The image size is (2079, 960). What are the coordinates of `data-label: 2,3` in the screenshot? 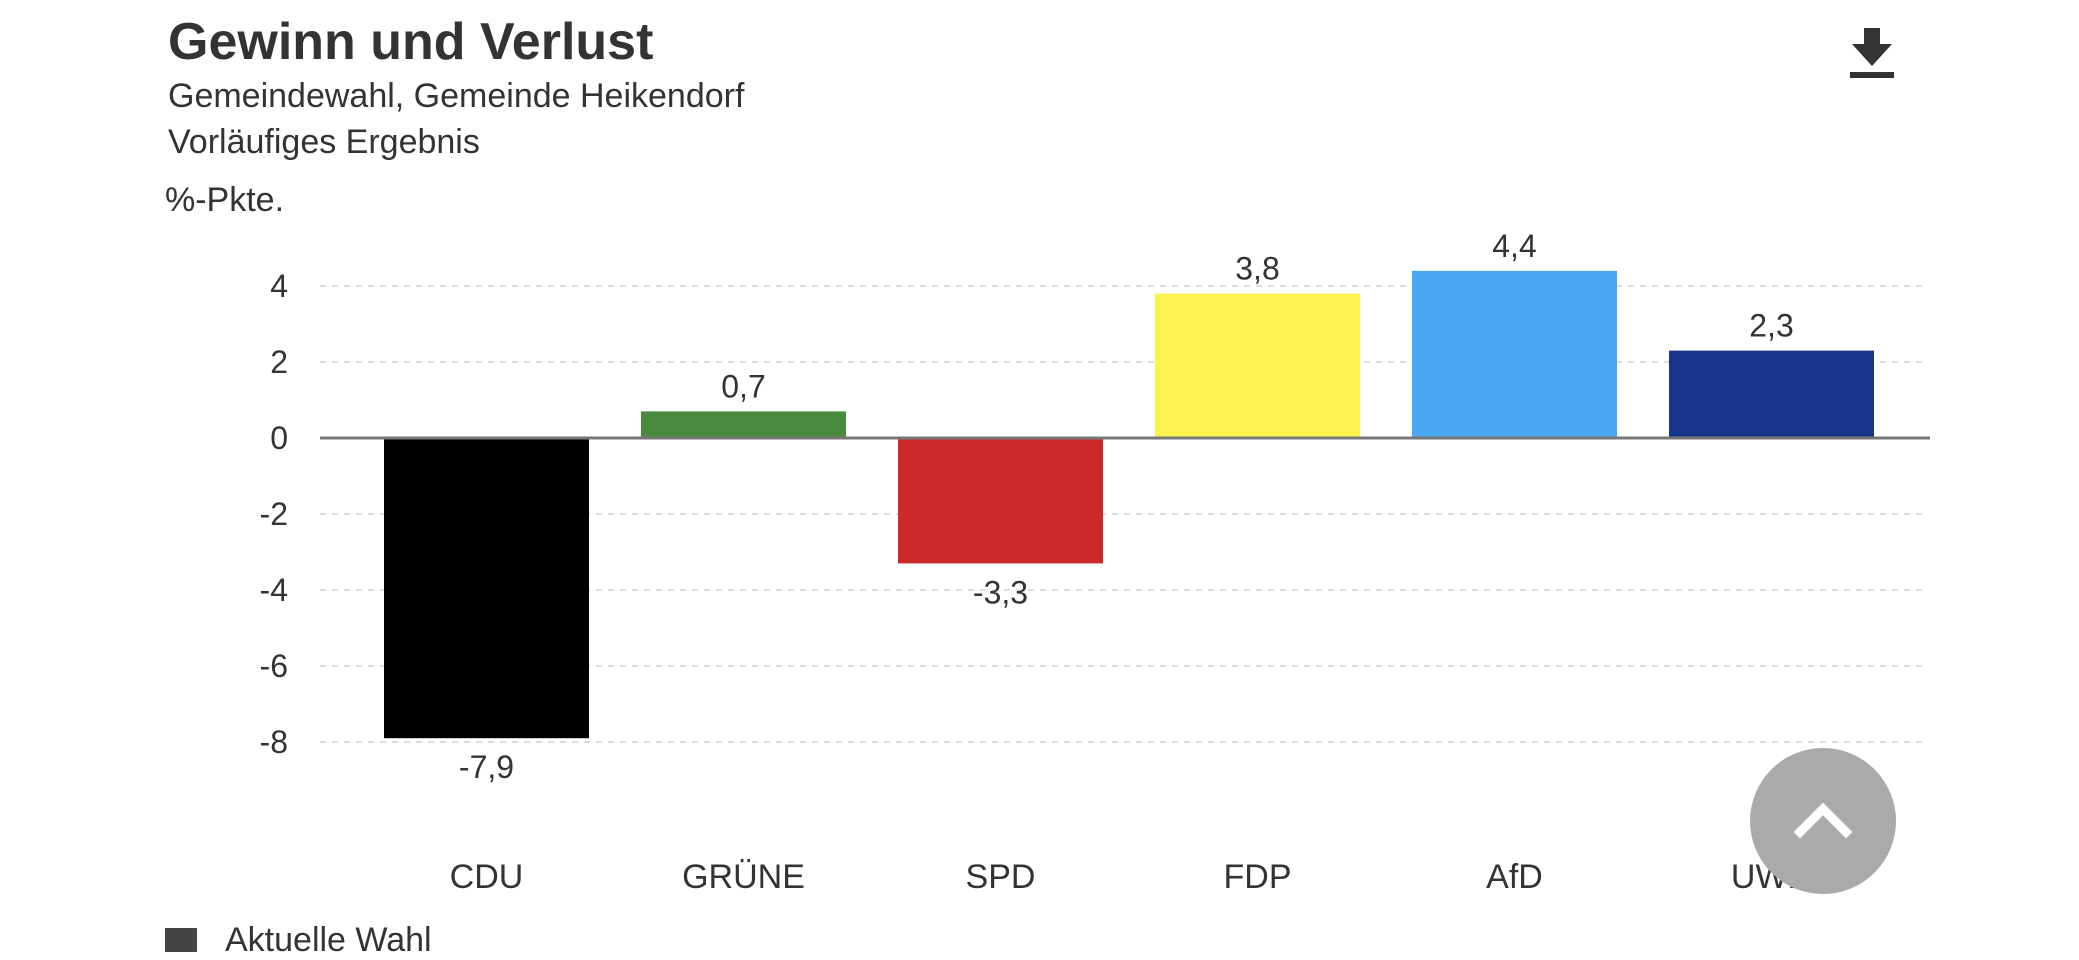 It's located at (1771, 326).